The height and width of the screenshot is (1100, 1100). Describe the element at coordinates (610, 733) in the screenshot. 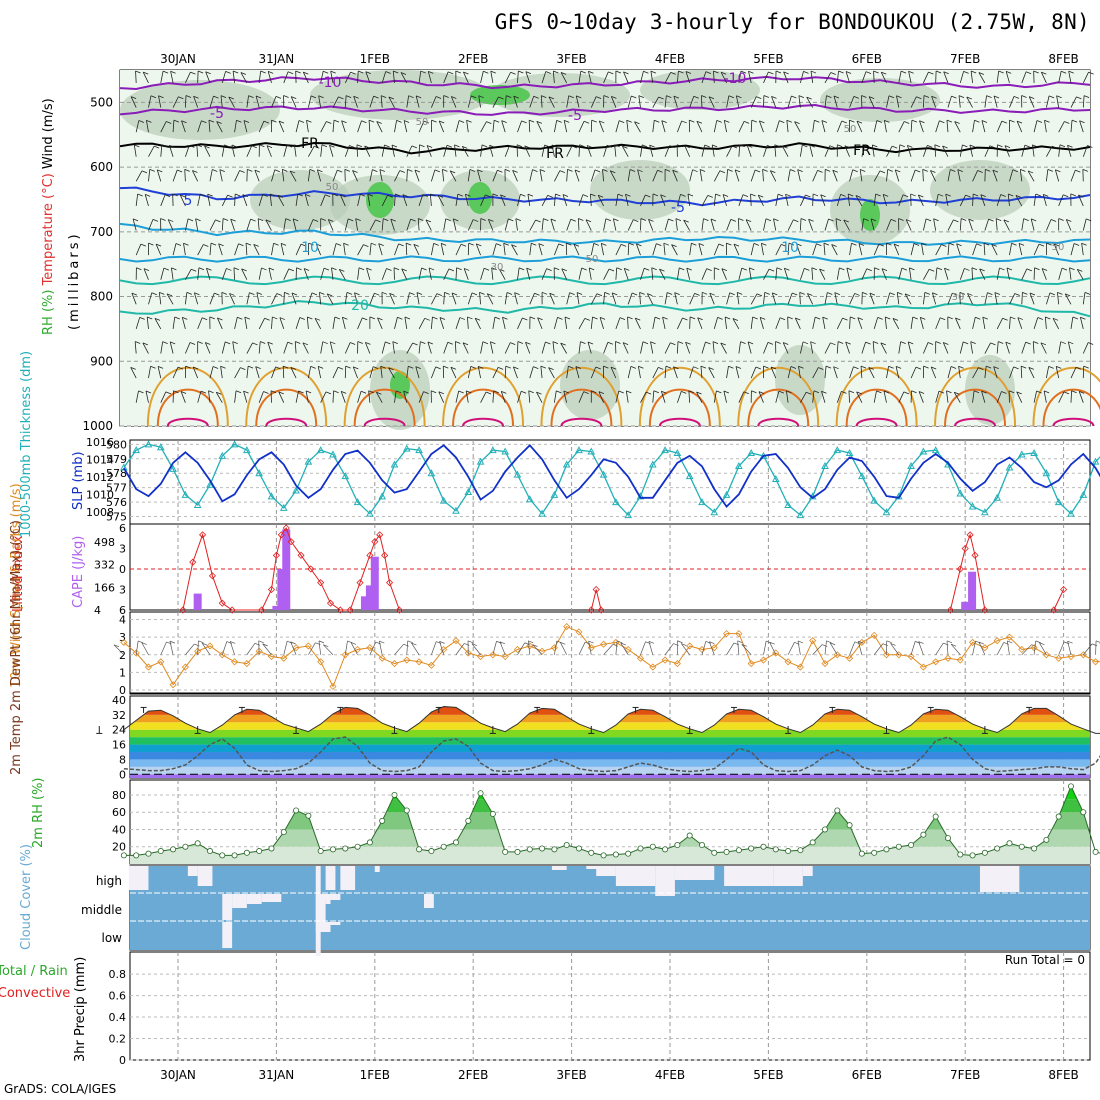

I see `temp-band` at that location.